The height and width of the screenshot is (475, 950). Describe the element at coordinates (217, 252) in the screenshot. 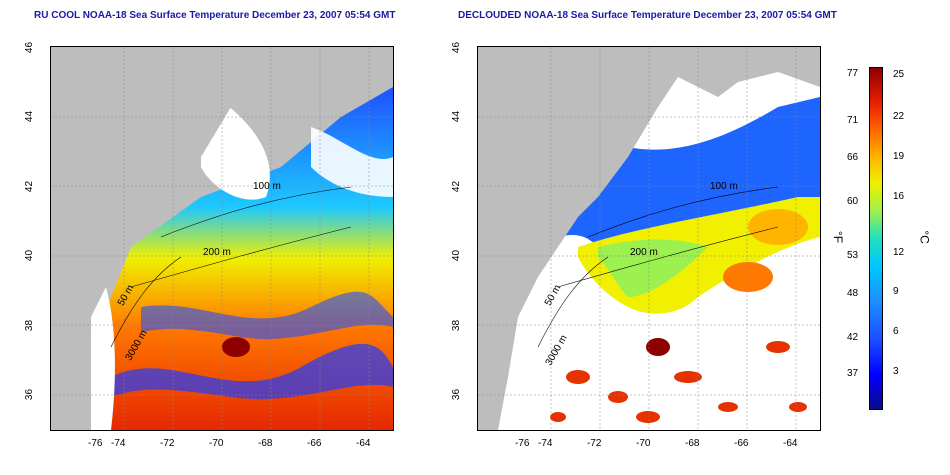

I see `left-contour-200m: 200 m` at that location.